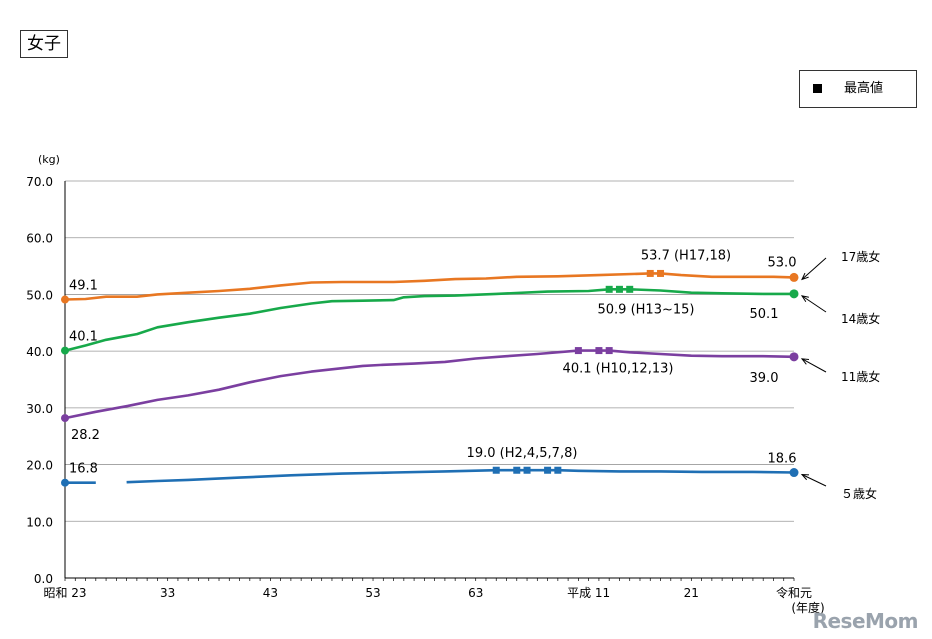  What do you see at coordinates (782, 459) in the screenshot?
I see `end-value-label: 18.6` at bounding box center [782, 459].